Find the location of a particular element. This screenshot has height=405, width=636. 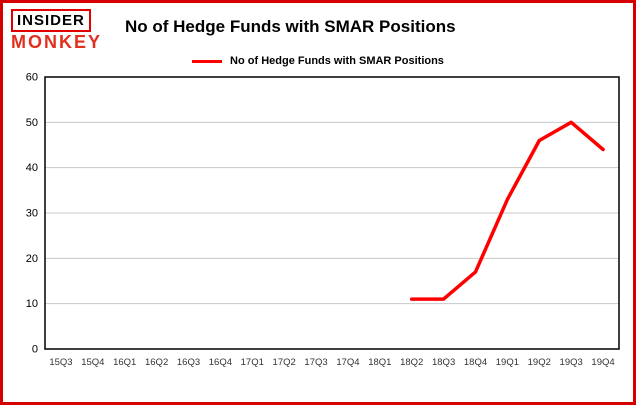

x-tick-label: 16Q4 is located at coordinates (220, 362).